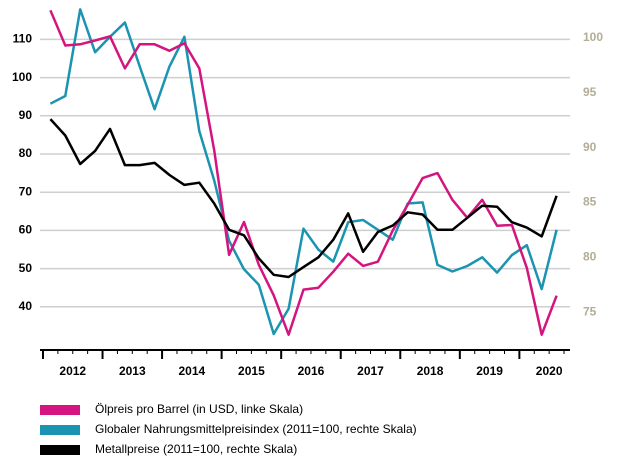 The height and width of the screenshot is (462, 619). I want to click on y-tick-label: 90, so click(26, 115).